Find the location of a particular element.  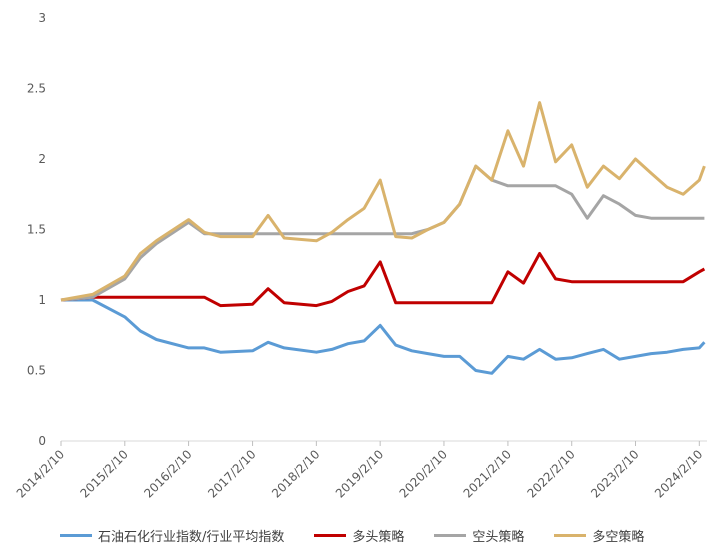

chart-legend: 石油石化行业指数/行业平均指数 多头策略 空头策略 多空策略 is located at coordinates (352, 535).